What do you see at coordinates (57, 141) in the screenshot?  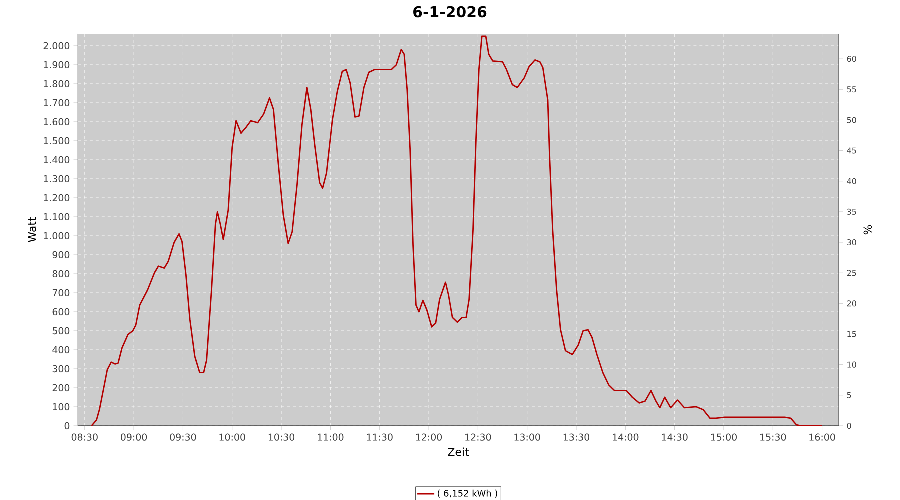 I see `y-tick-label: 1.500` at bounding box center [57, 141].